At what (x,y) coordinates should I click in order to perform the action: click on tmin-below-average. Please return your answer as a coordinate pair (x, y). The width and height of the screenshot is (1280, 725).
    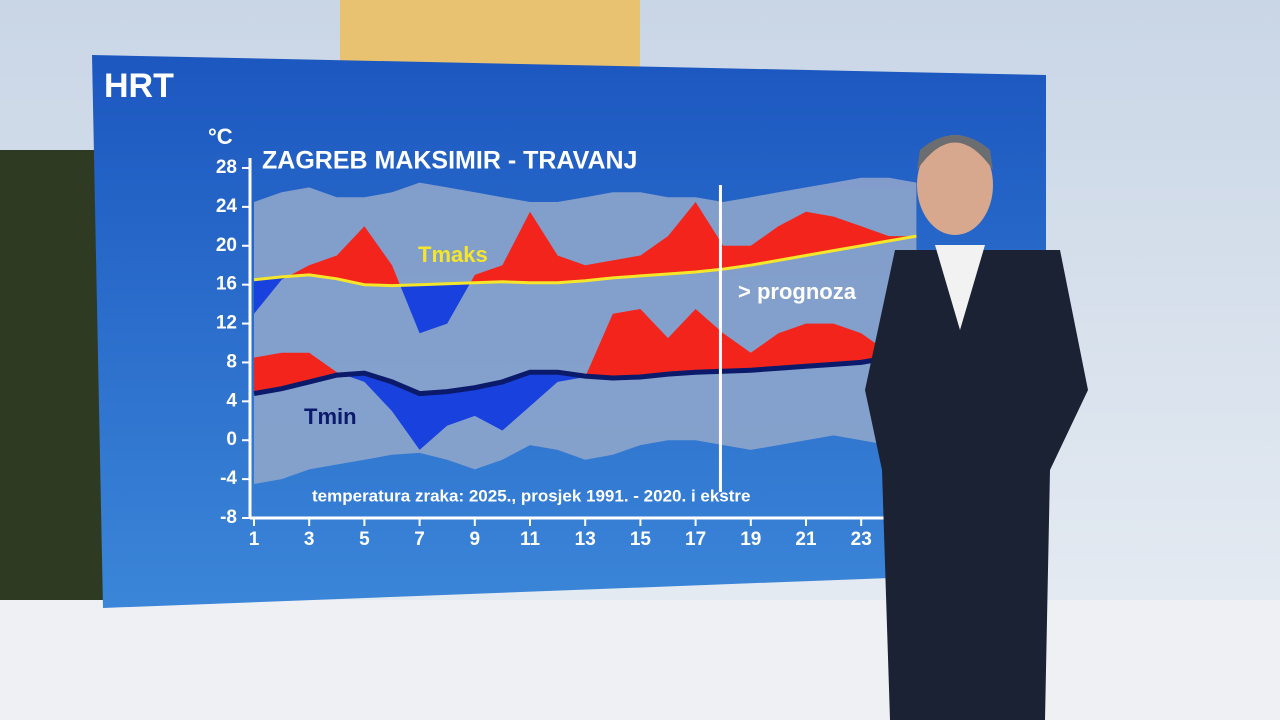
    Looking at the image, I should click on (585, 401).